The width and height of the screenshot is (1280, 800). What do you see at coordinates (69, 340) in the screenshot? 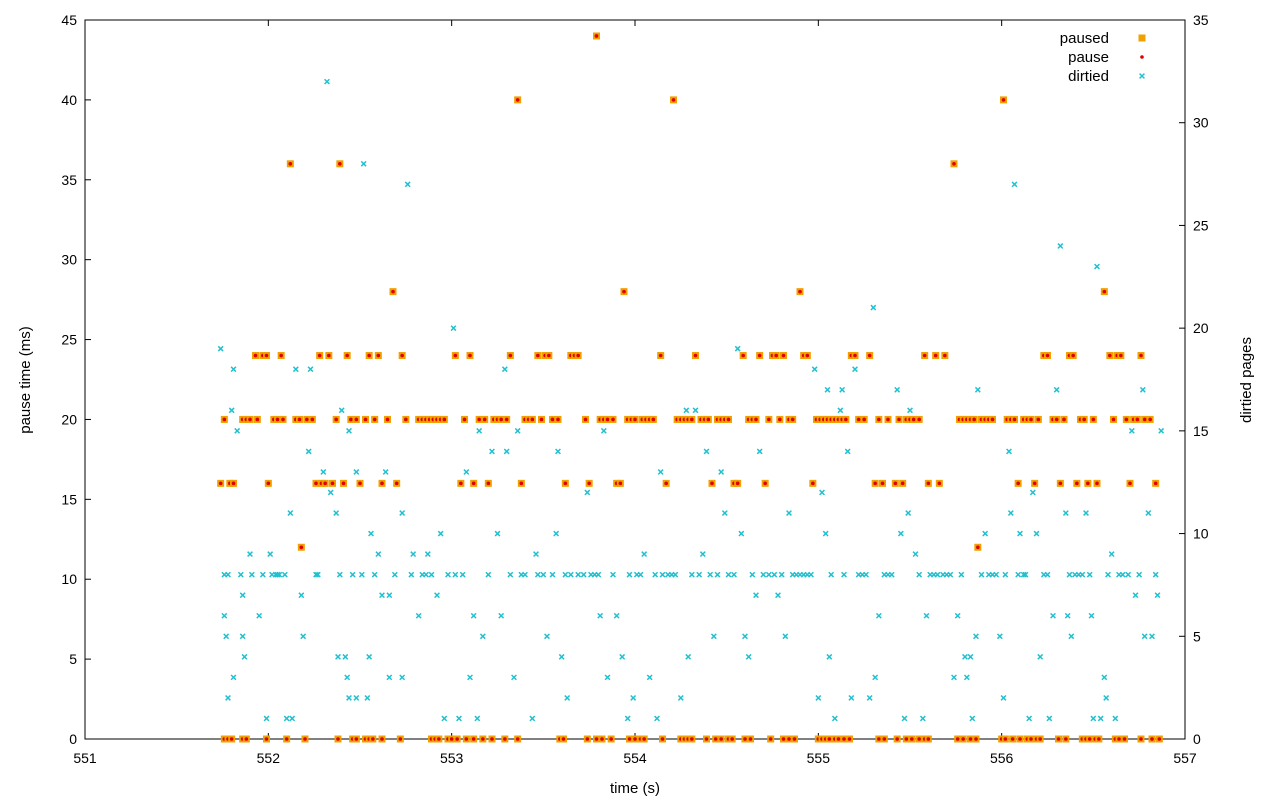
I see `y-tick-label: 25` at bounding box center [69, 340].